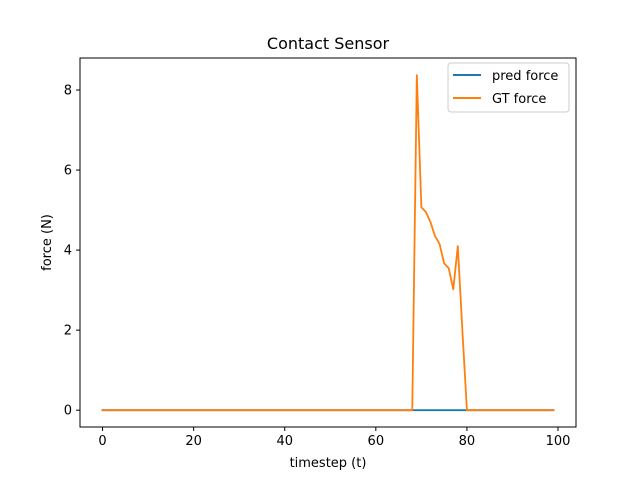  Describe the element at coordinates (376, 441) in the screenshot. I see `x-tick-label: 60` at that location.